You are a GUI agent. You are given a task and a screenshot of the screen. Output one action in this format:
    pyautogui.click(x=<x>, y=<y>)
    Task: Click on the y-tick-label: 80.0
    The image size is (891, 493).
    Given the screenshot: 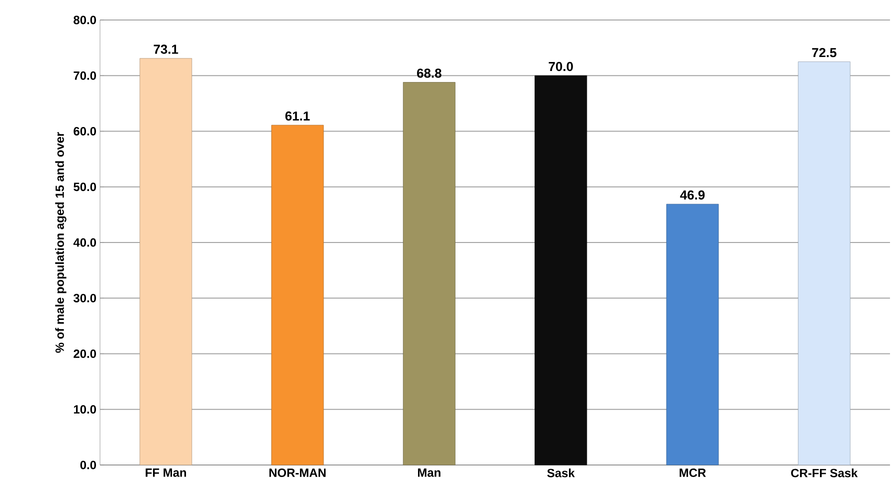 What is the action you would take?
    pyautogui.click(x=85, y=20)
    